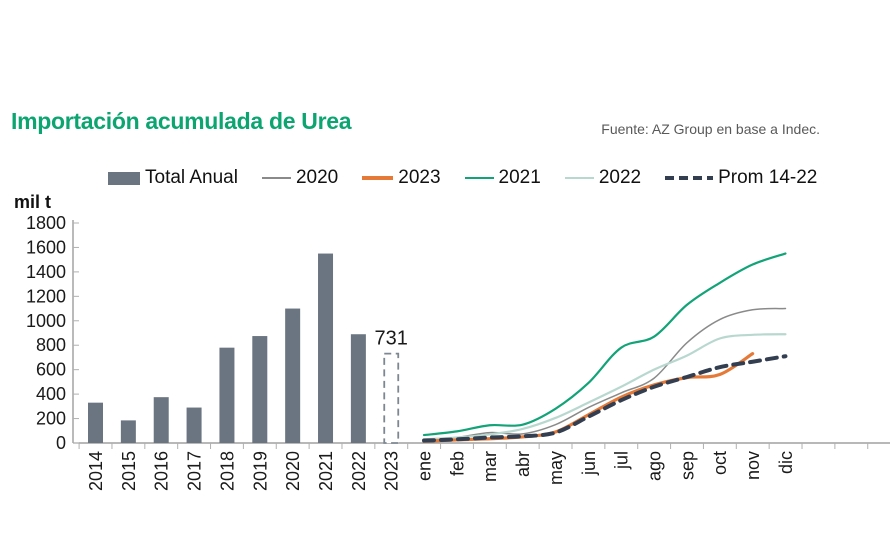  What do you see at coordinates (227, 395) in the screenshot?
I see `bar-2018` at bounding box center [227, 395].